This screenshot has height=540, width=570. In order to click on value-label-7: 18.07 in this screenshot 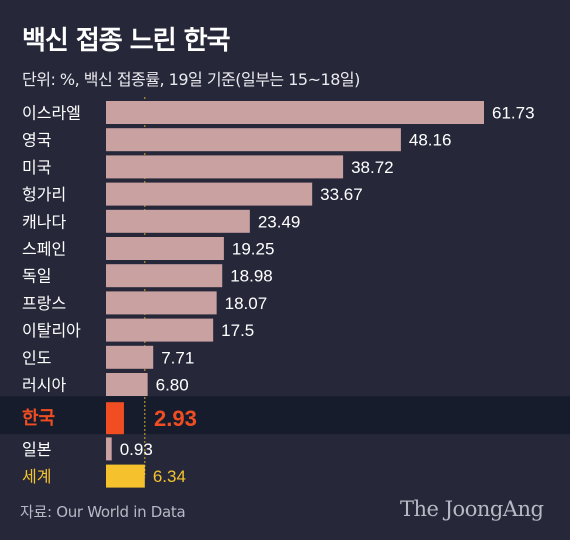, I will do `click(246, 303)`.